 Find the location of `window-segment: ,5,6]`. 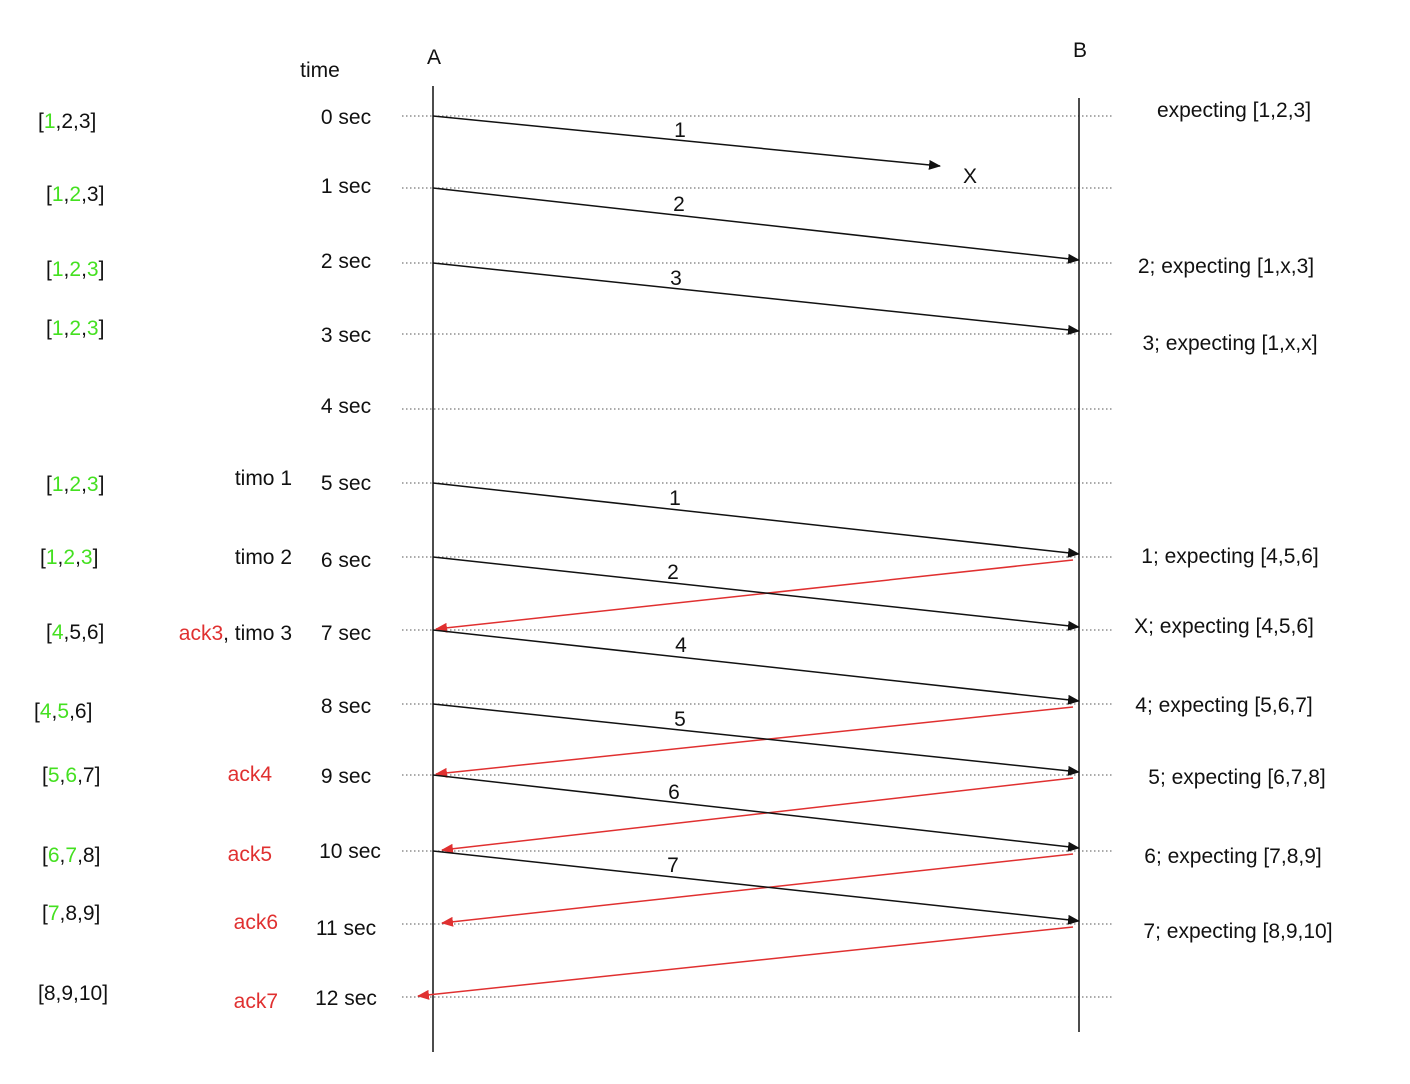

window-segment: ,5,6] is located at coordinates (84, 632).